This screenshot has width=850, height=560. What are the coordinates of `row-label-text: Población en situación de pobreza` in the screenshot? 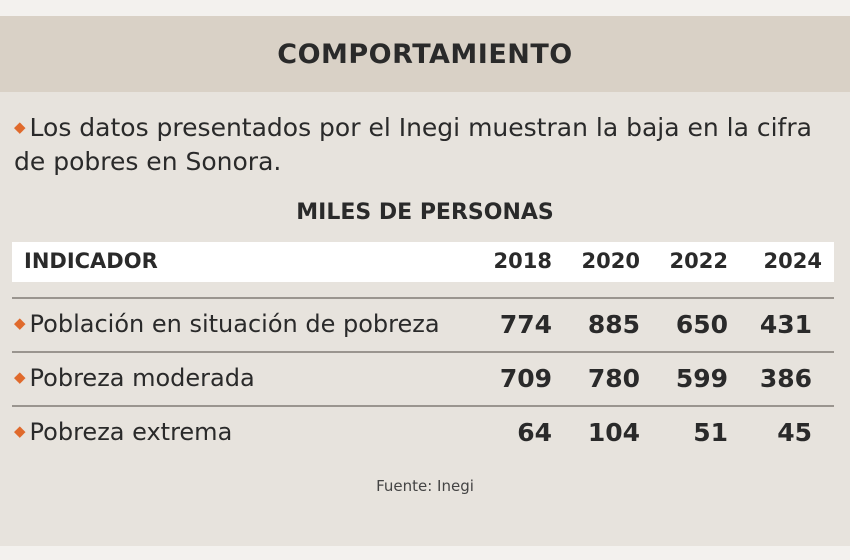 It's located at (234, 324).